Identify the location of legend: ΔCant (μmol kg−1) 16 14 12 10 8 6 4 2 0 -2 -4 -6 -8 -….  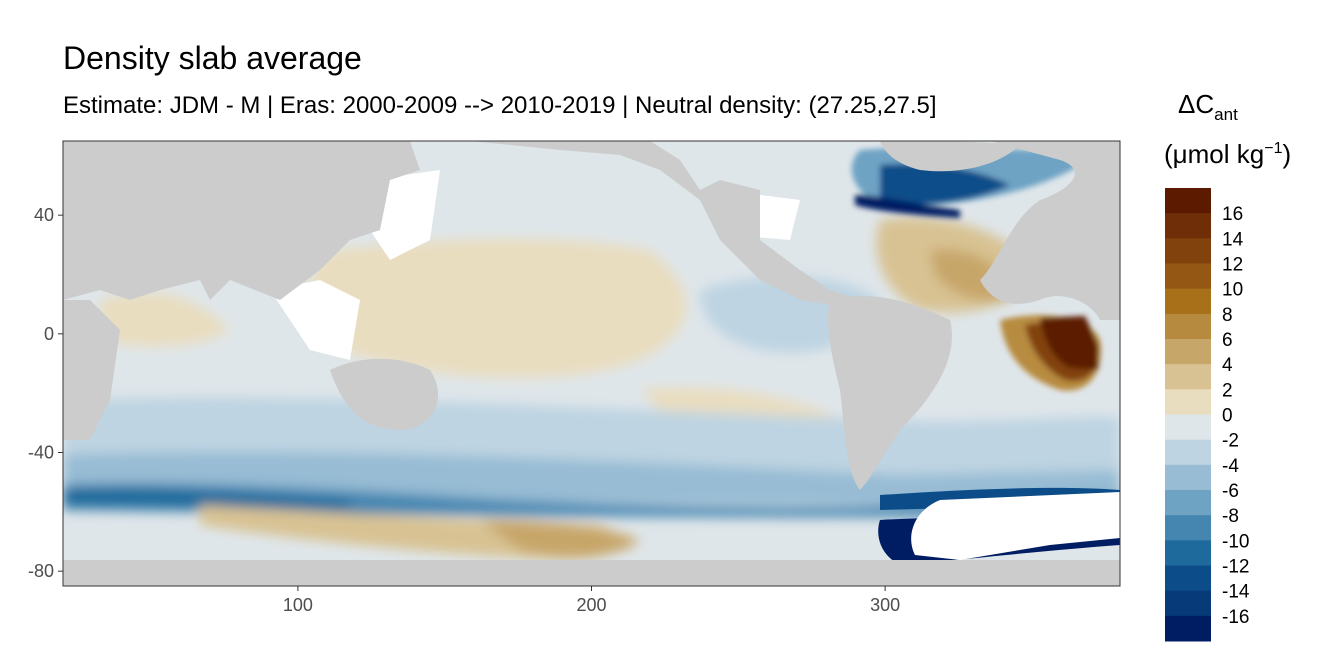
(1227, 365).